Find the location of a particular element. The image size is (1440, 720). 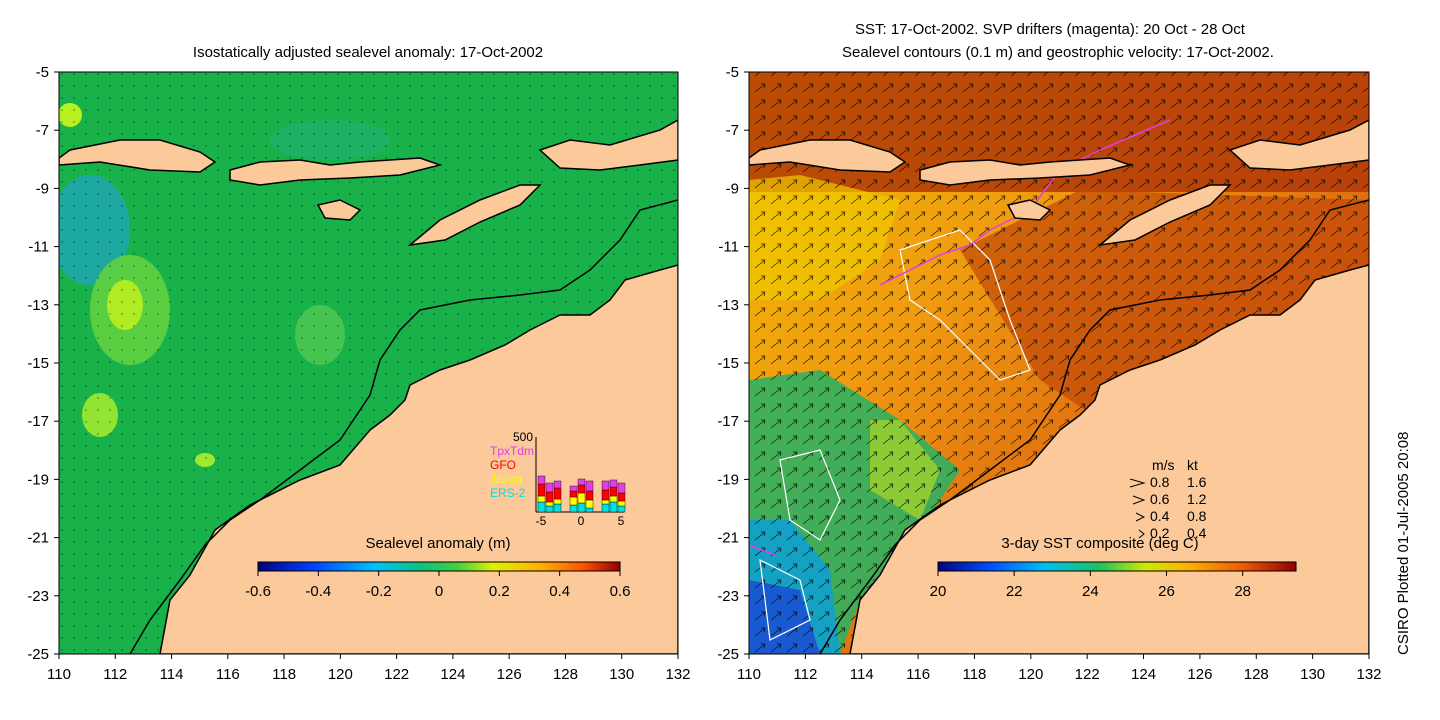

x-tick-label: 114 is located at coordinates (172, 674).